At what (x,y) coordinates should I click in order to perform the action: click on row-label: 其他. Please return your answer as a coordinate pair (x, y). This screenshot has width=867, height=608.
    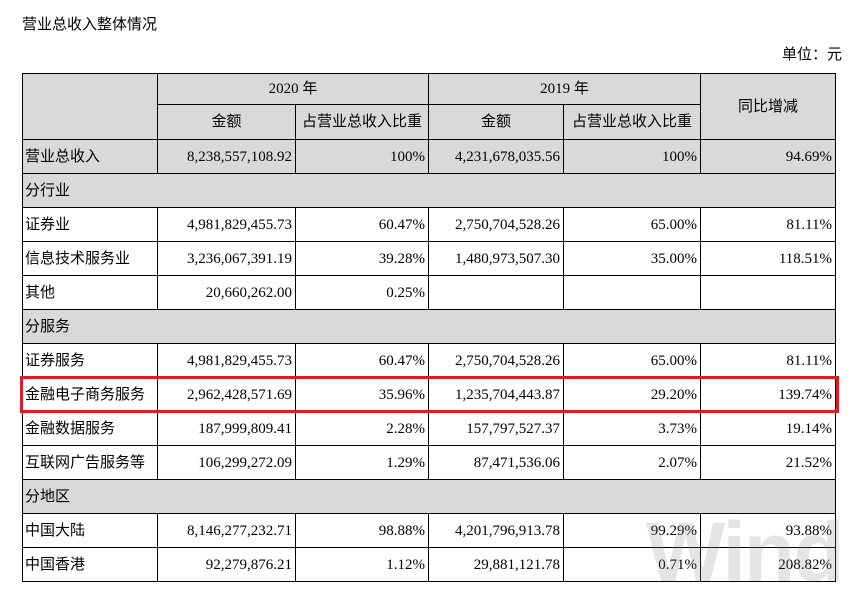
    Looking at the image, I should click on (90, 292).